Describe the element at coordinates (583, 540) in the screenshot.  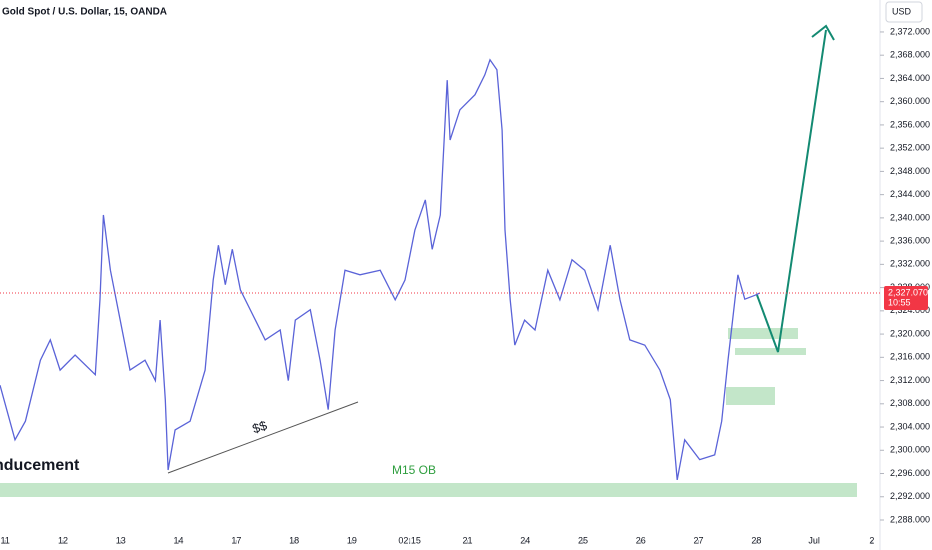
I see `x-tick-label: 25` at that location.